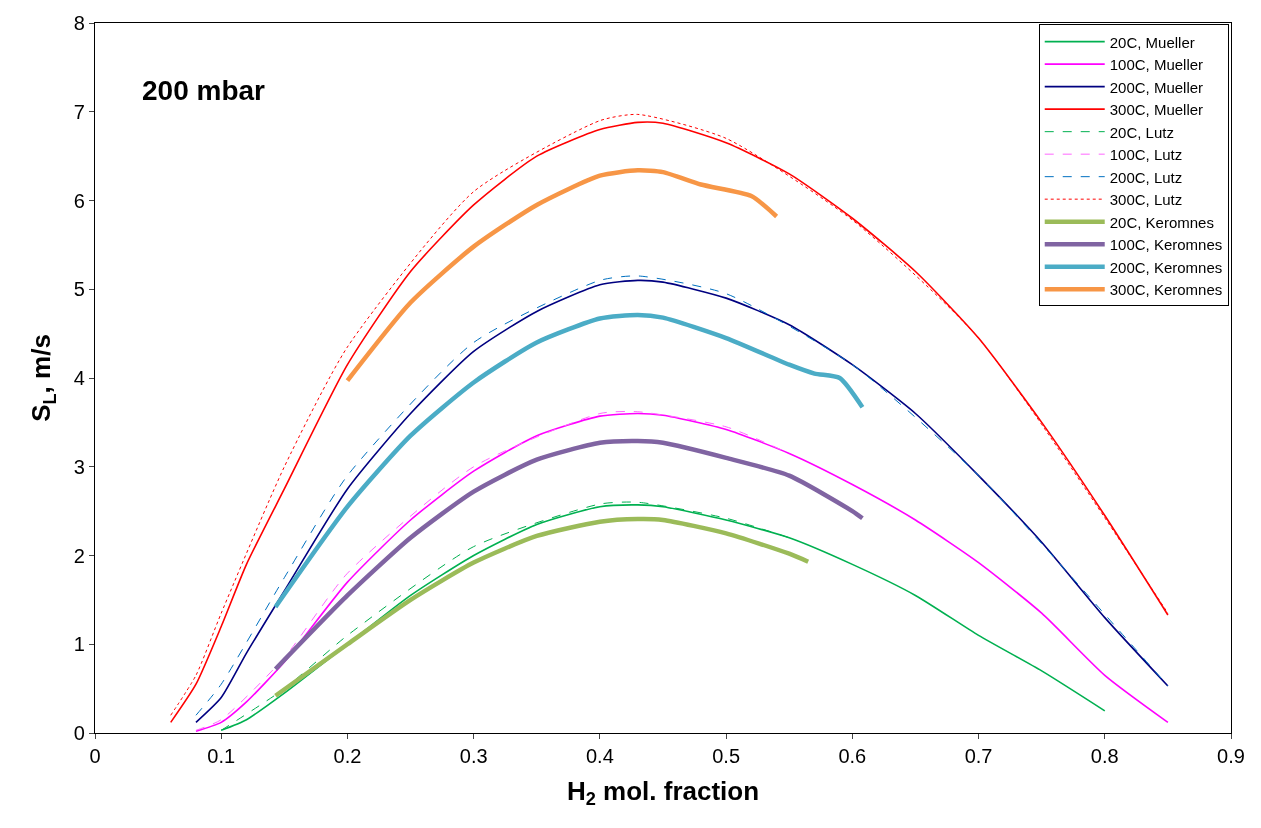 This screenshot has height=828, width=1261. Describe the element at coordinates (79, 466) in the screenshot. I see `y-tick-label: 3` at that location.